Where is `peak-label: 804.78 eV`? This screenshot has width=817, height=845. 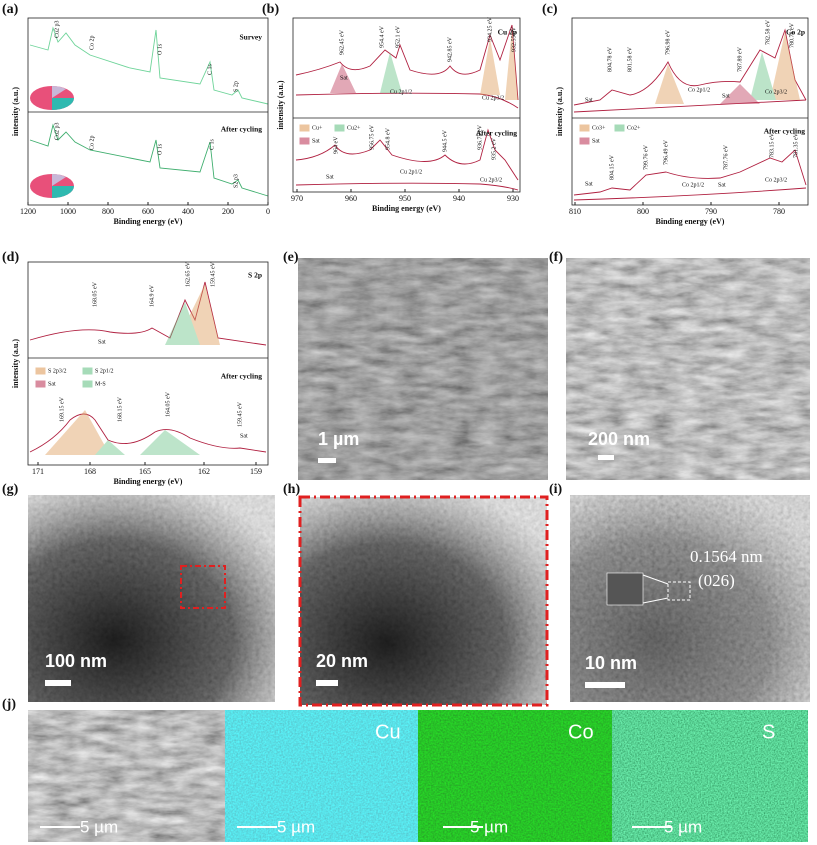 peak-label: 804.78 eV is located at coordinates (610, 59).